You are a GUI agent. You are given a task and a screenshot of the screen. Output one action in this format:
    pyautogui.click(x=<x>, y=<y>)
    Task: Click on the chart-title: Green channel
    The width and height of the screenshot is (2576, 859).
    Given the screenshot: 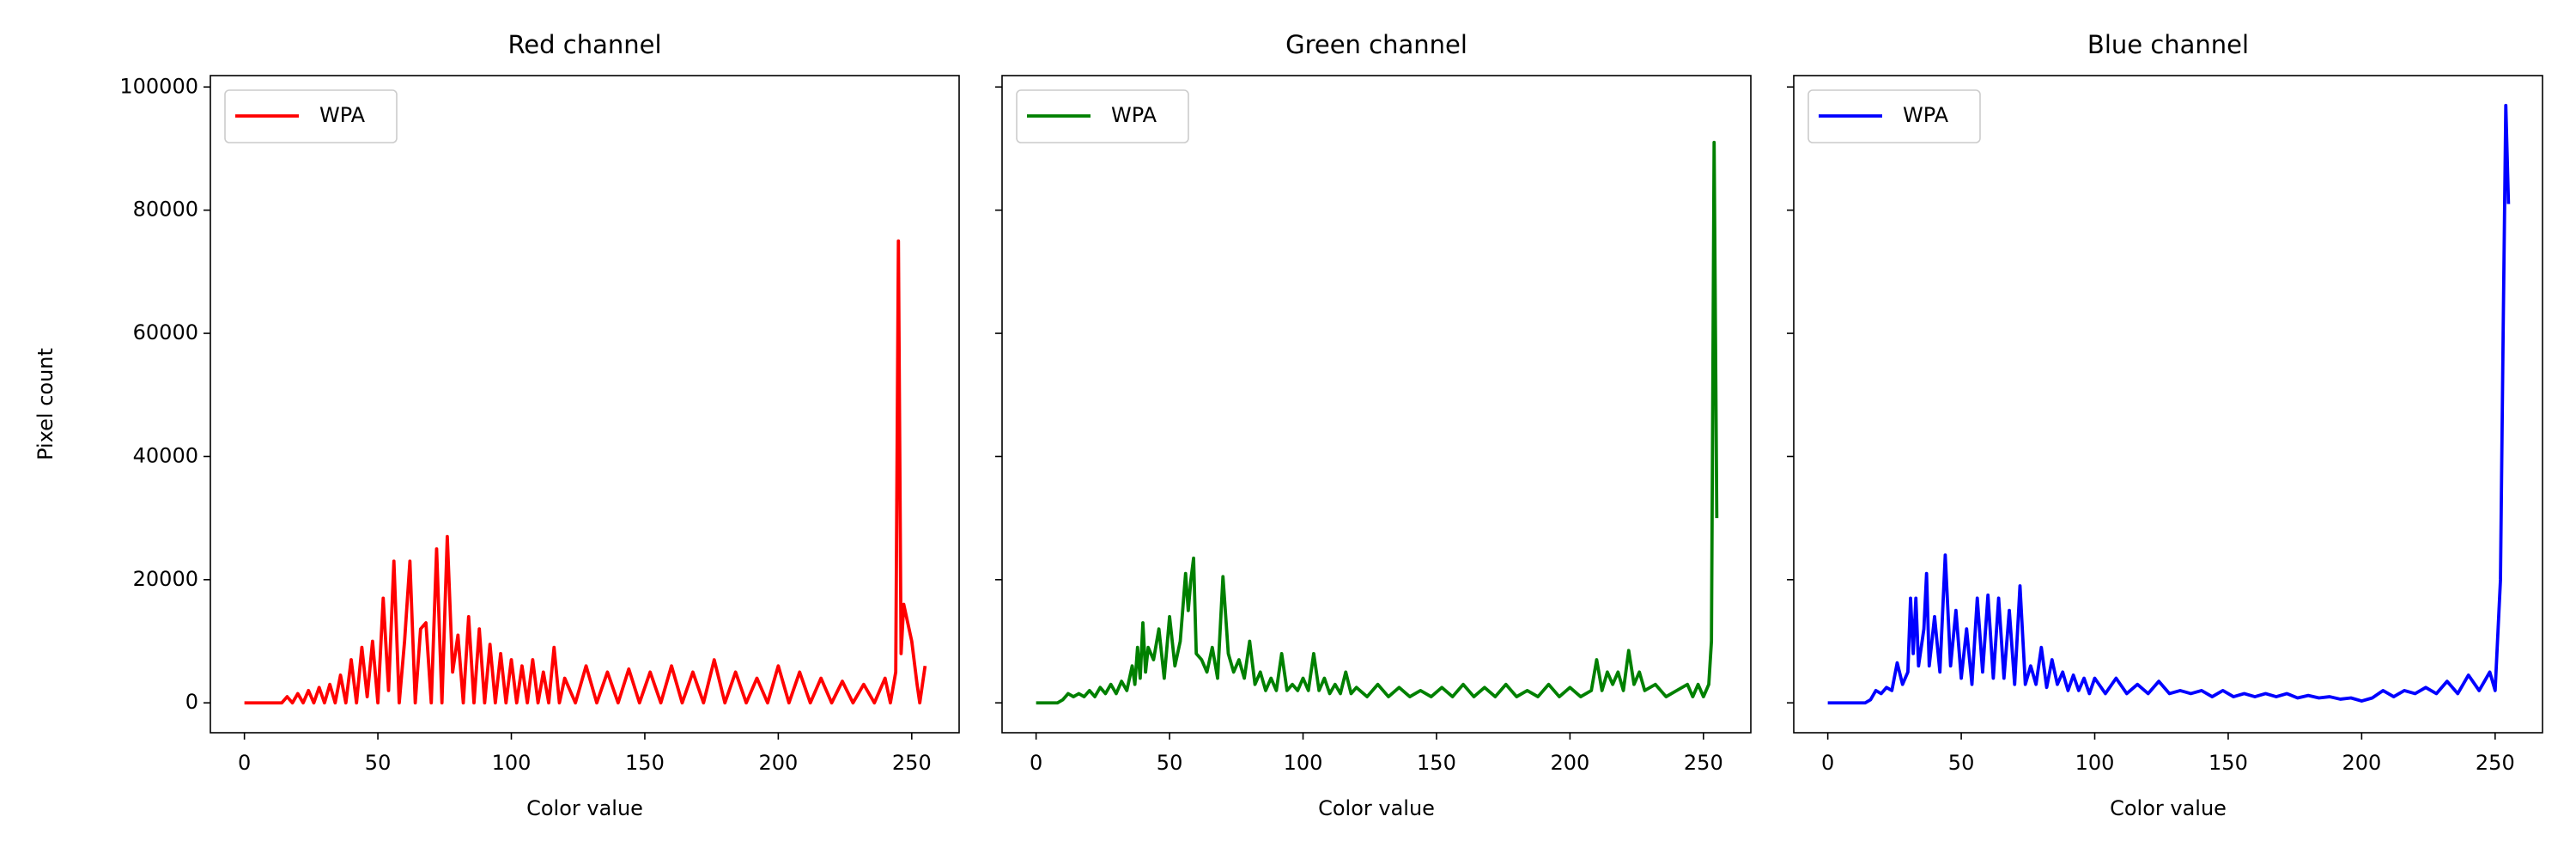 What is the action you would take?
    pyautogui.click(x=1376, y=44)
    